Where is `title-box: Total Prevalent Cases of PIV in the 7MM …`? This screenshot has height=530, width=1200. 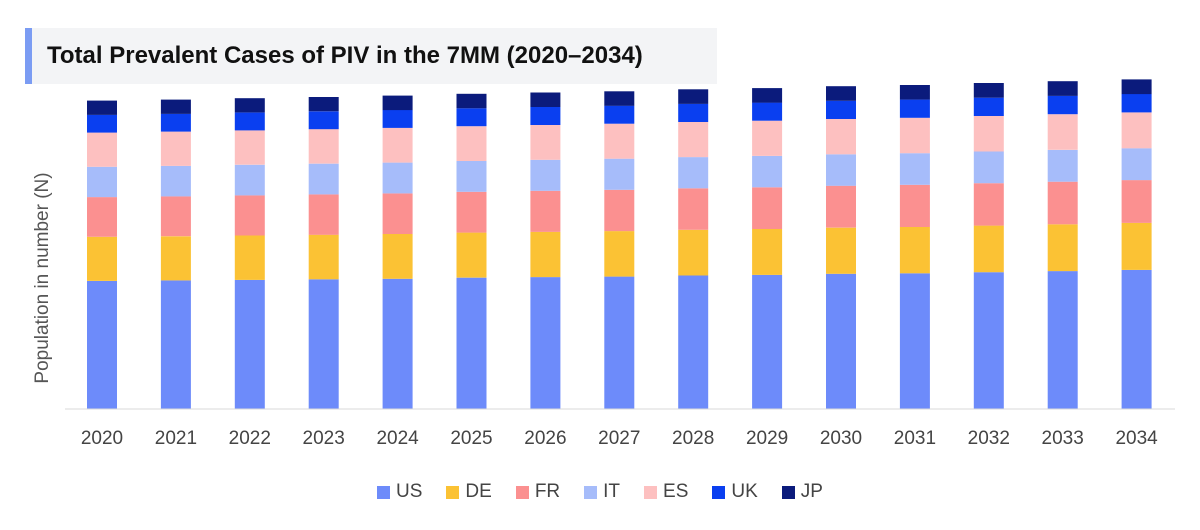 title-box: Total Prevalent Cases of PIV in the 7MM … is located at coordinates (371, 56).